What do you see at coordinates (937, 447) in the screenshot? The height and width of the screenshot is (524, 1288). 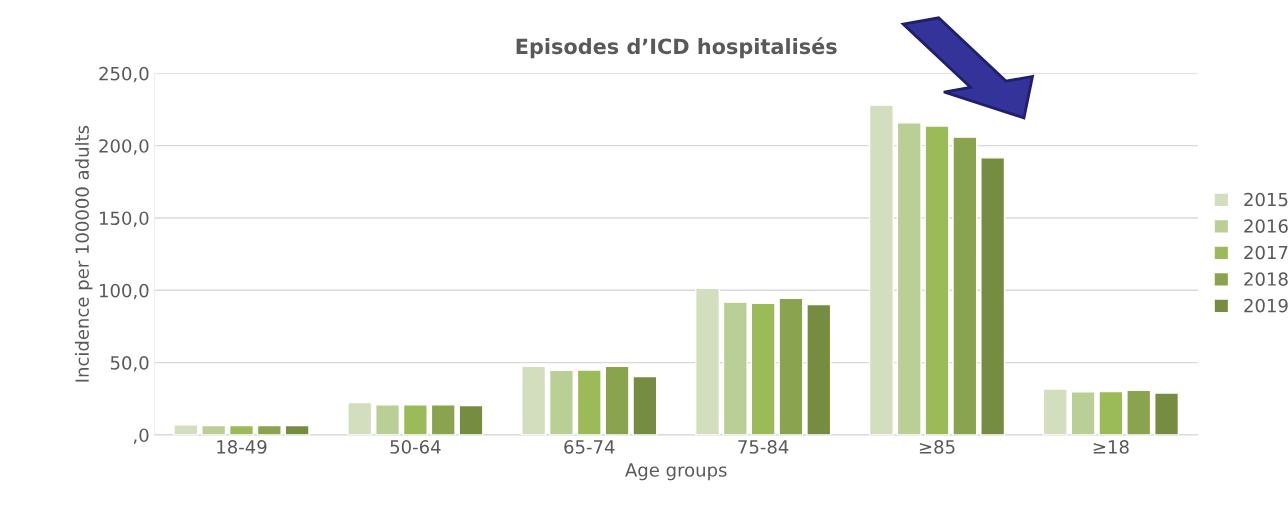 I see `x-tick-label: ≥85` at bounding box center [937, 447].